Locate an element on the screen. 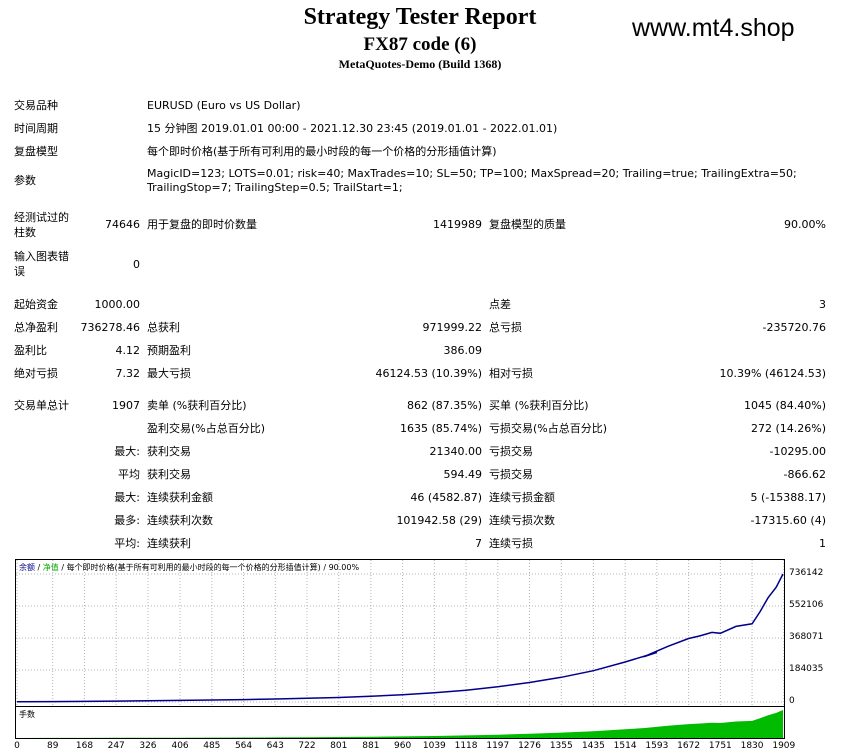 The image size is (850, 756). net-profit-value: 736278.46 is located at coordinates (110, 327).